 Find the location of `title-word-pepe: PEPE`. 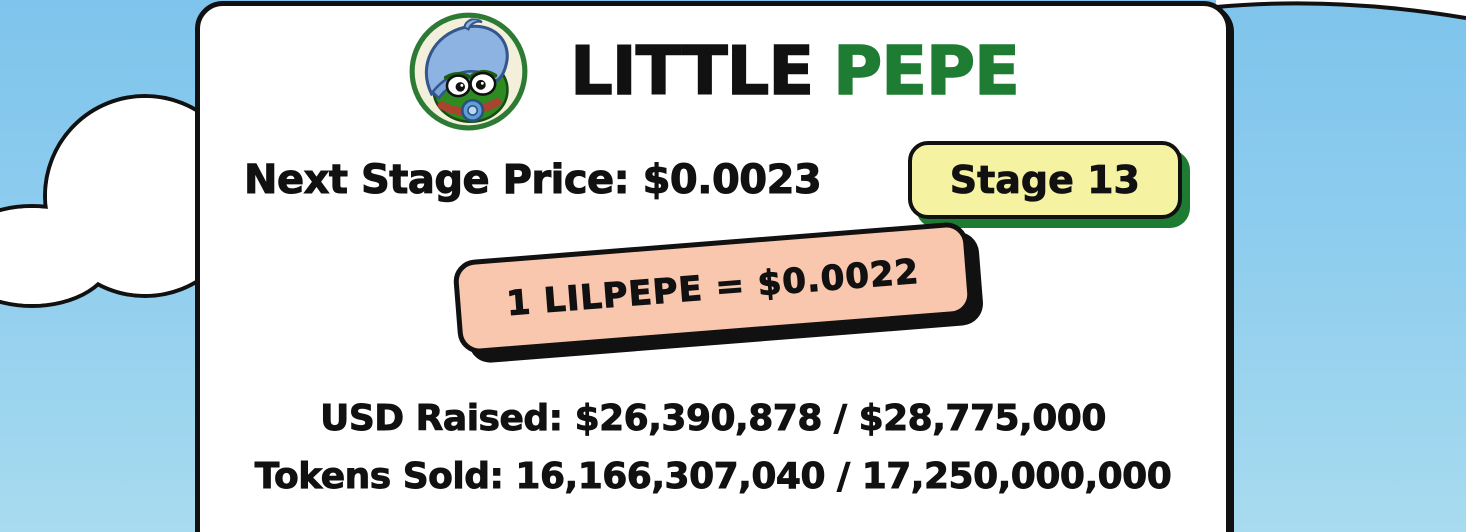

title-word-pepe: PEPE is located at coordinates (926, 71).